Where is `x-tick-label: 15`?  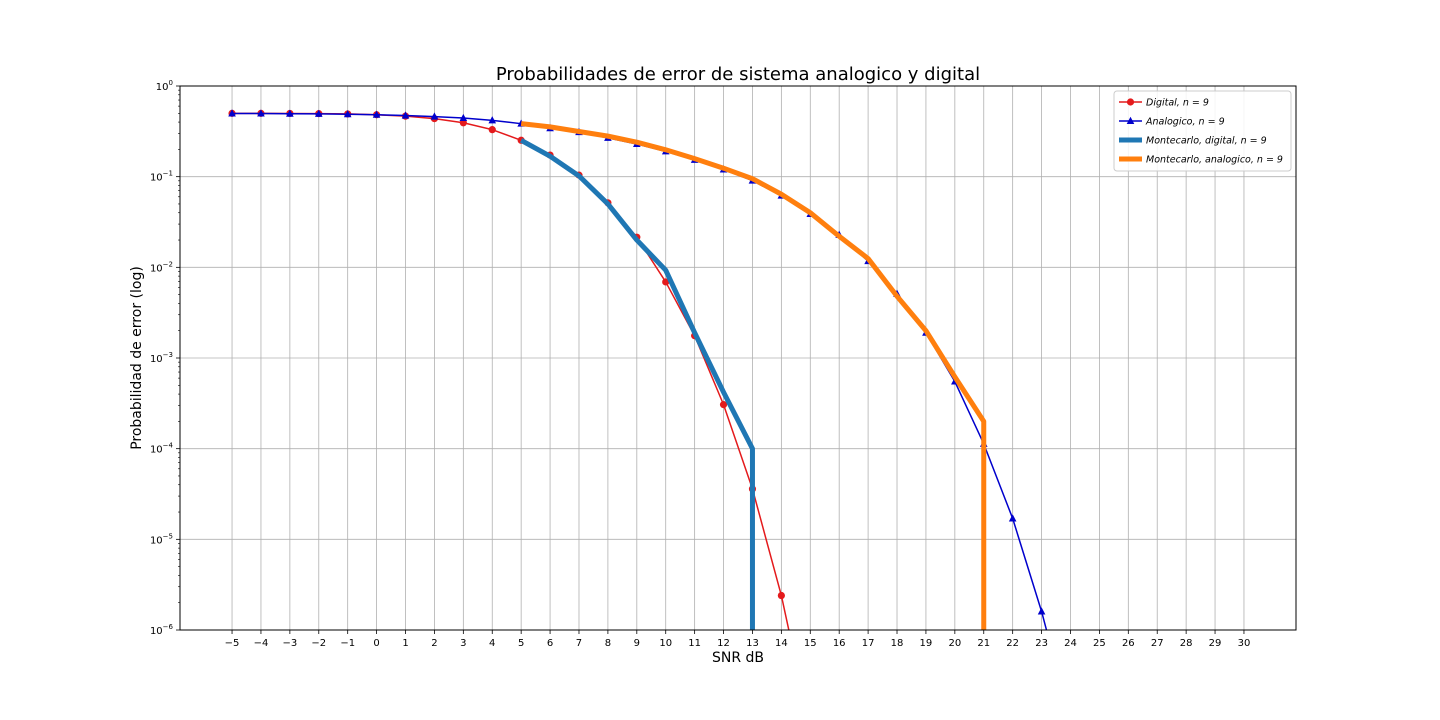
x-tick-label: 15 is located at coordinates (810, 643).